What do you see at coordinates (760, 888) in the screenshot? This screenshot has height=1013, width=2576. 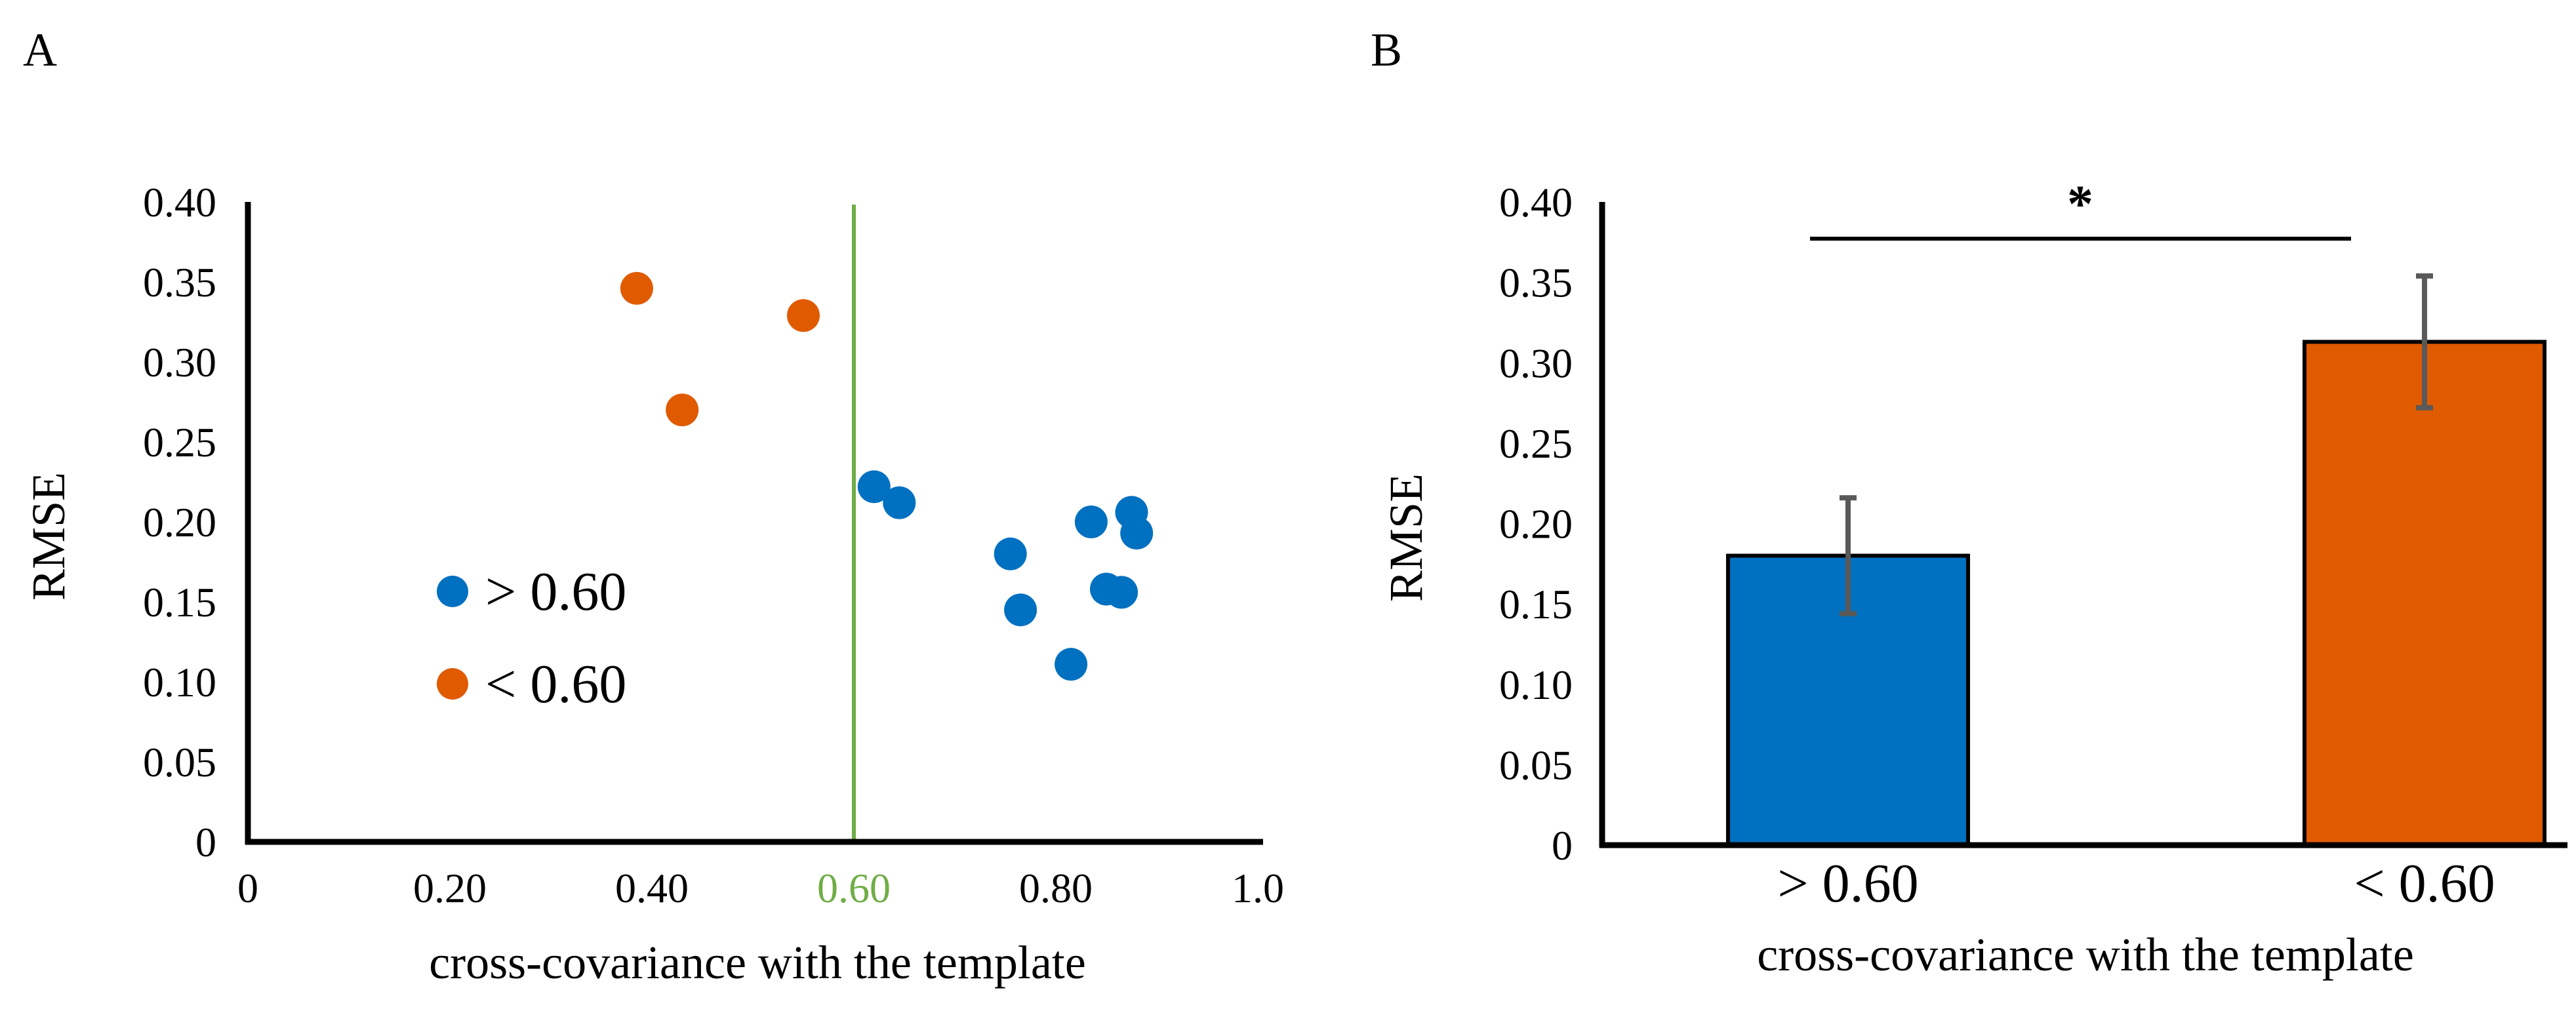 I see `x-tick-labels: 0 0.20 0.40 0.60 0.80 1.0` at bounding box center [760, 888].